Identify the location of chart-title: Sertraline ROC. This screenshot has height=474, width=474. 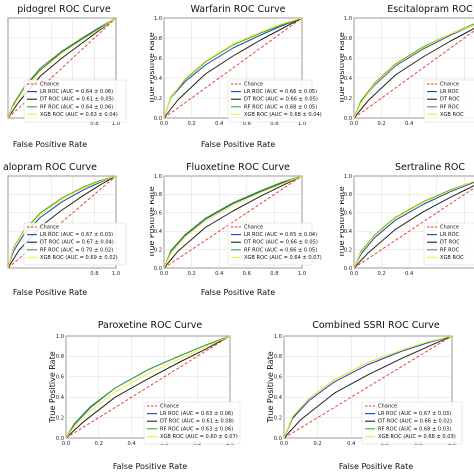
(430, 167).